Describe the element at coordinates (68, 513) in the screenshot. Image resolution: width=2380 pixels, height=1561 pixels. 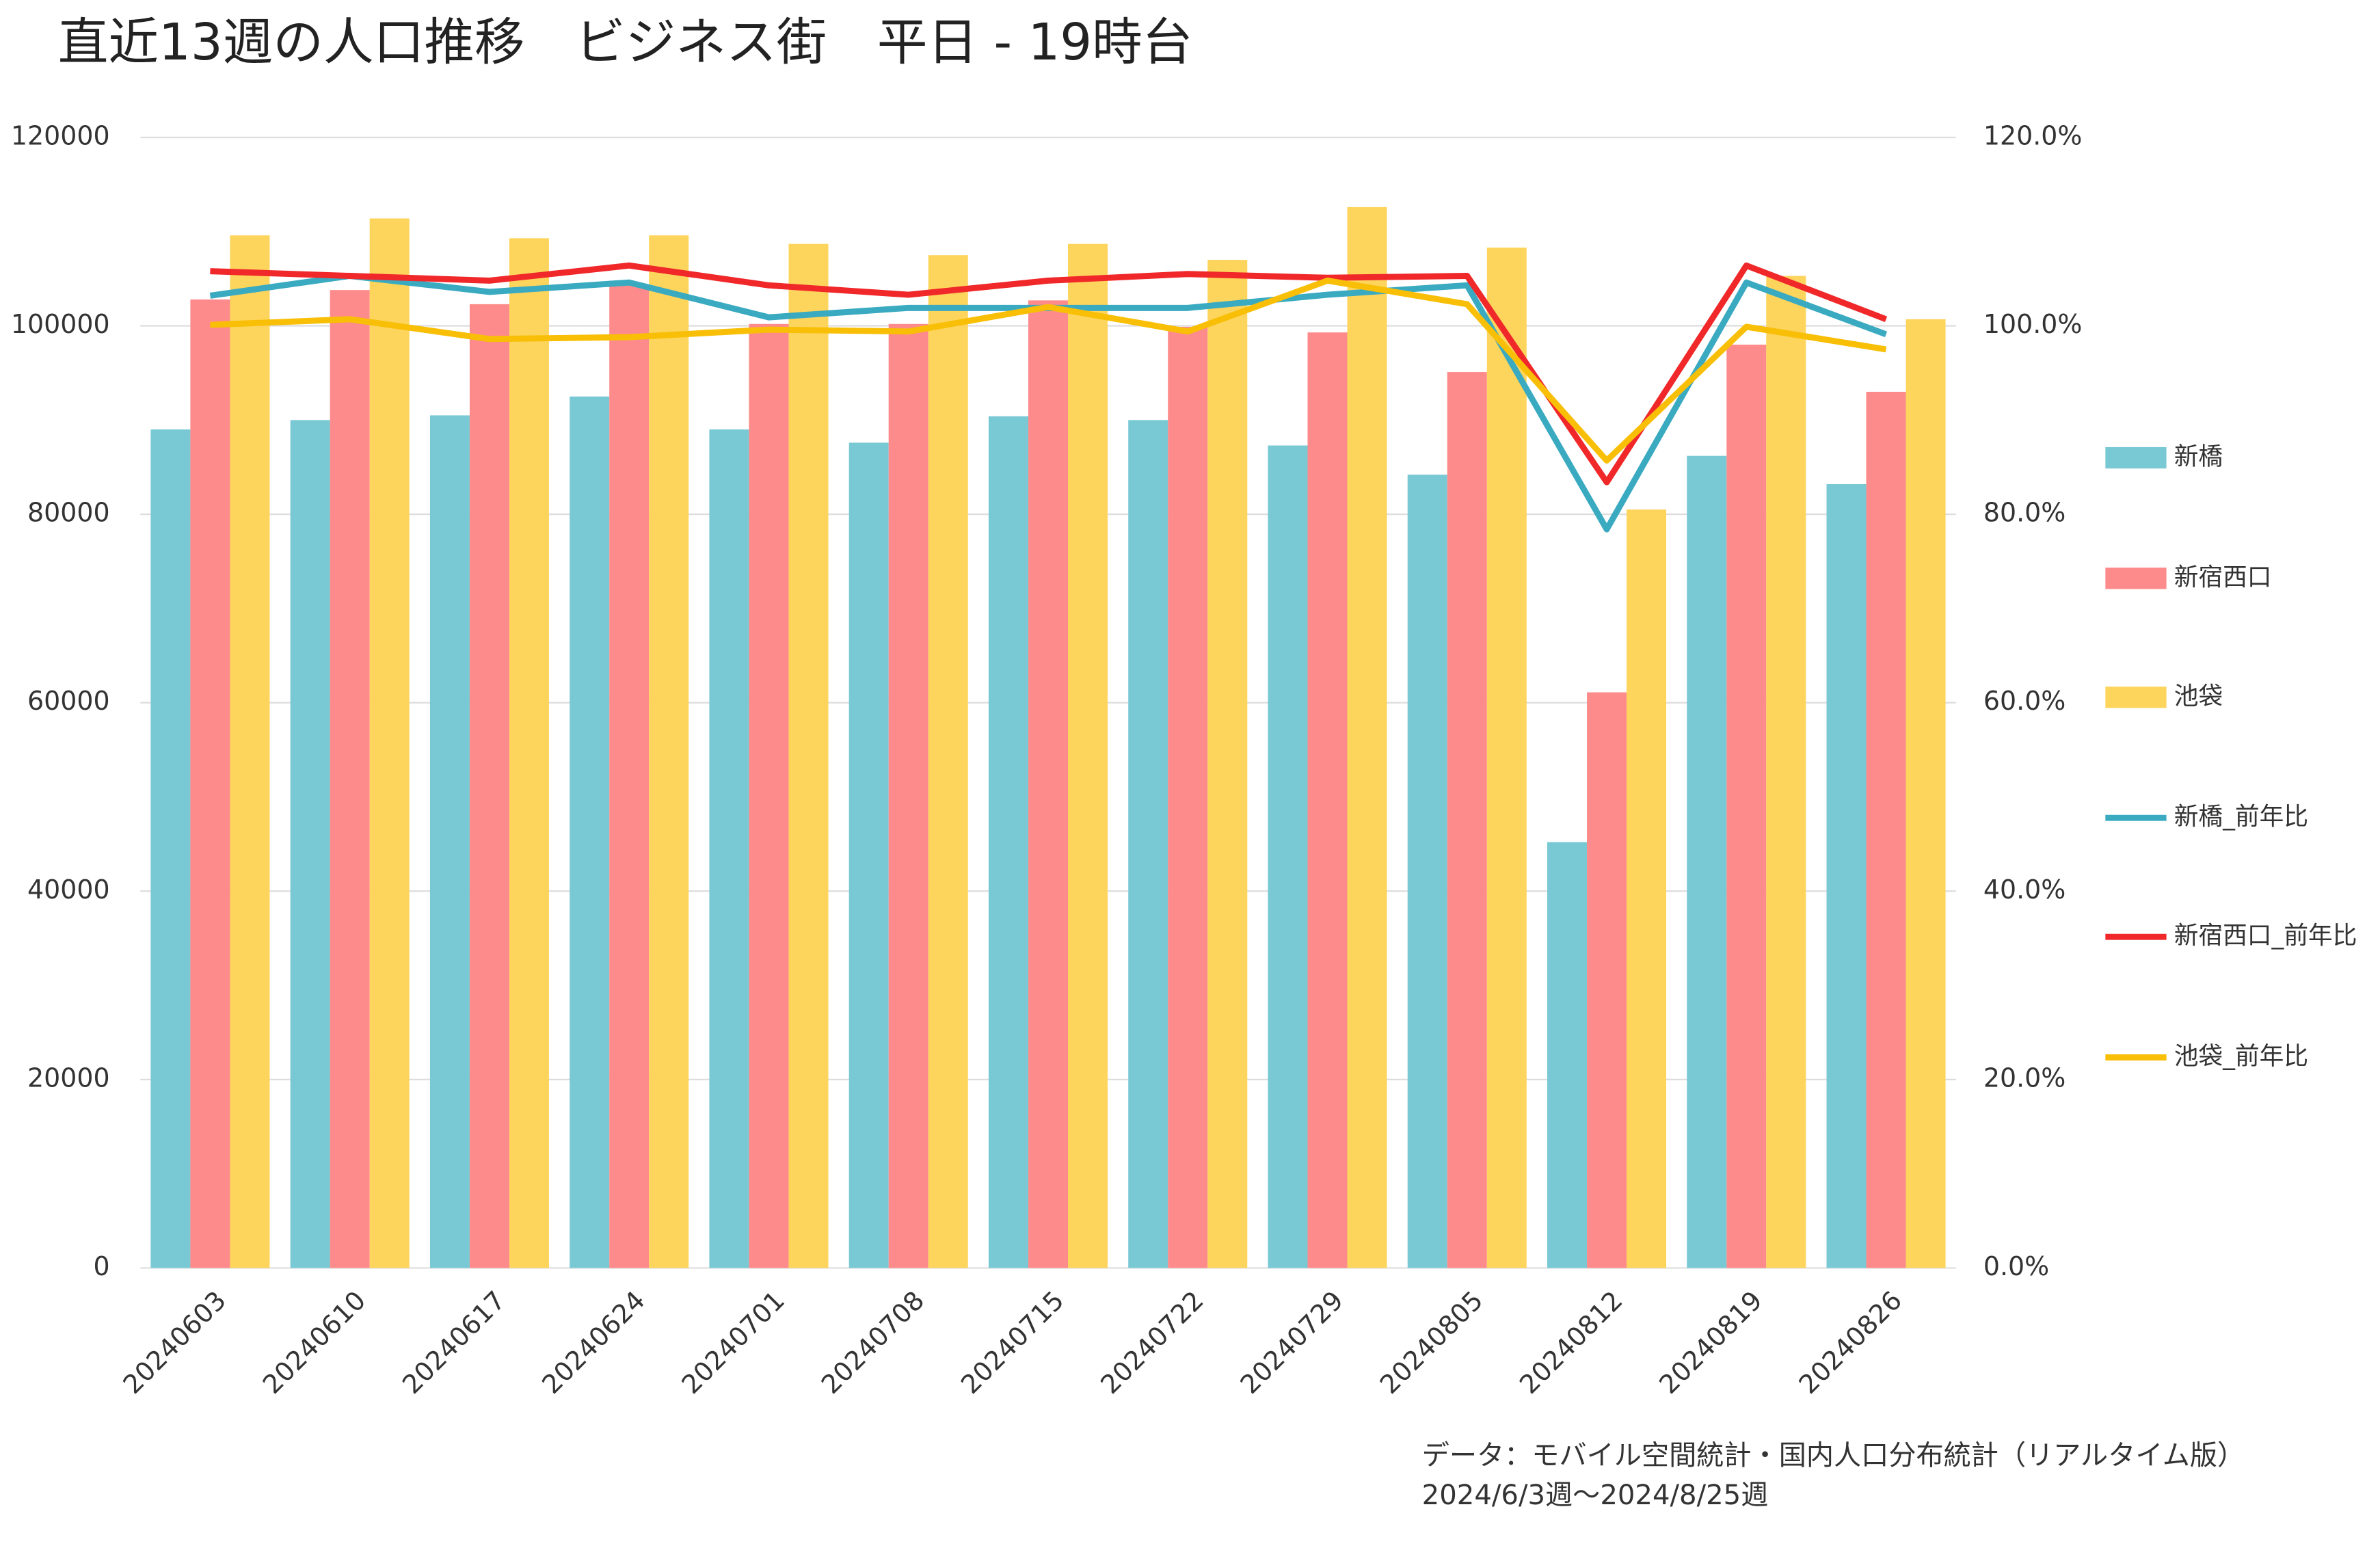
I see `y-tick-label: 80000` at that location.